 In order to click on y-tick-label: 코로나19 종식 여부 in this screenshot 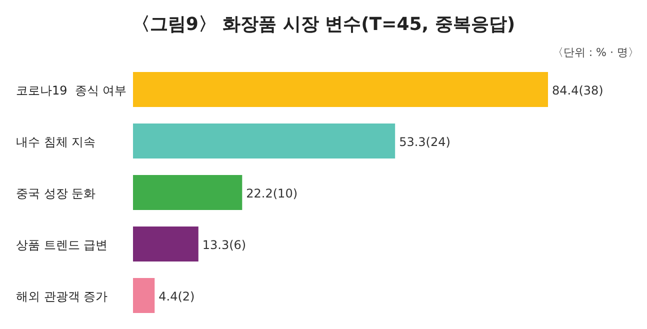, I will do `click(71, 91)`.